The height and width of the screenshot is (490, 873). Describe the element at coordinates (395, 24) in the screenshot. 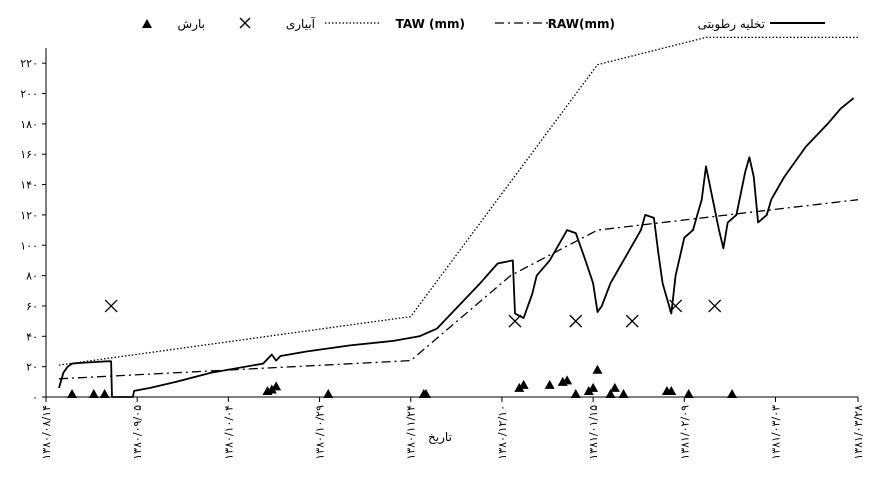

I see `legend-item-taw: TAW (mm)` at that location.